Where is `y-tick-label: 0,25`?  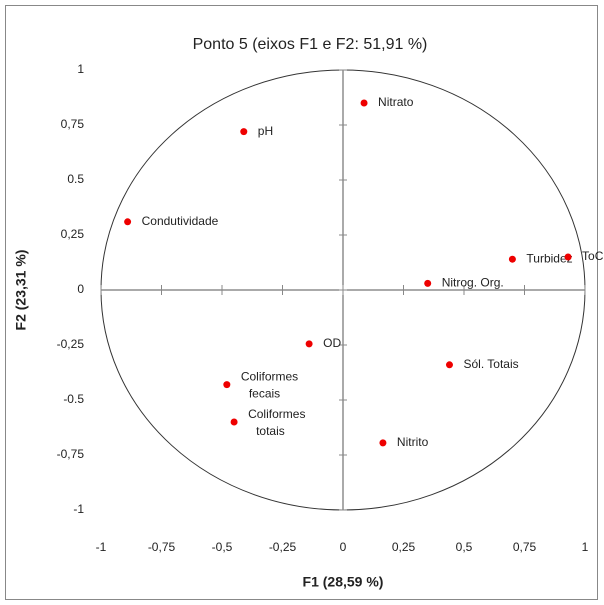
y-tick-label: 0,25 is located at coordinates (73, 234).